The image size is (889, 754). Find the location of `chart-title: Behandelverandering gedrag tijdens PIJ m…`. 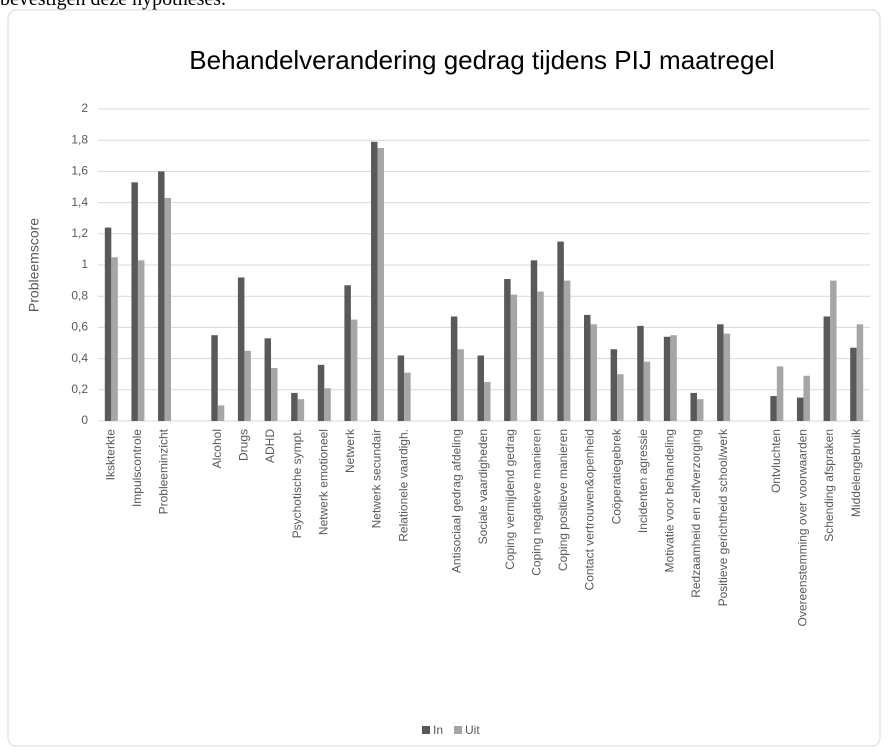

chart-title: Behandelverandering gedrag tijdens PIJ m… is located at coordinates (481, 60).